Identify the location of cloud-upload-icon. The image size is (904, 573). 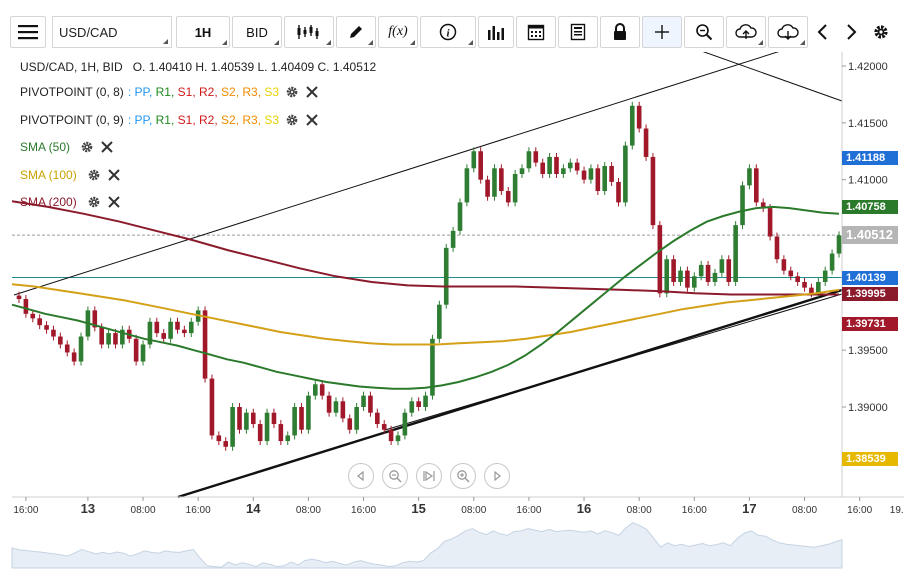
(746, 31).